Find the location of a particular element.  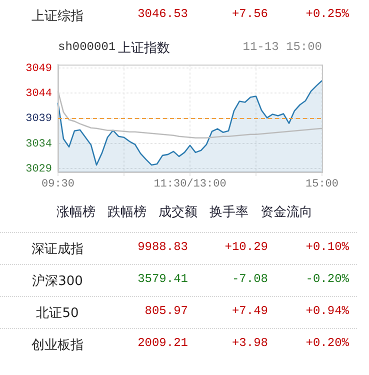

text: 2009.21 is located at coordinates (162, 343).